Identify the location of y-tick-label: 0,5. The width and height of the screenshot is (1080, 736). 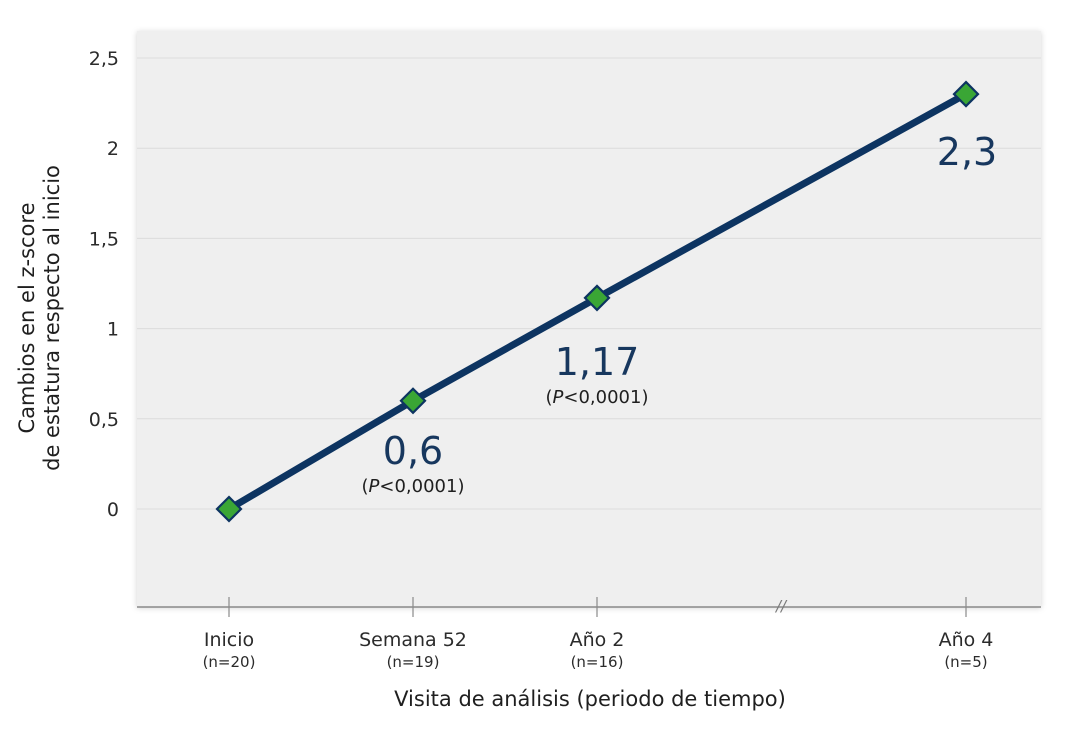
(104, 420).